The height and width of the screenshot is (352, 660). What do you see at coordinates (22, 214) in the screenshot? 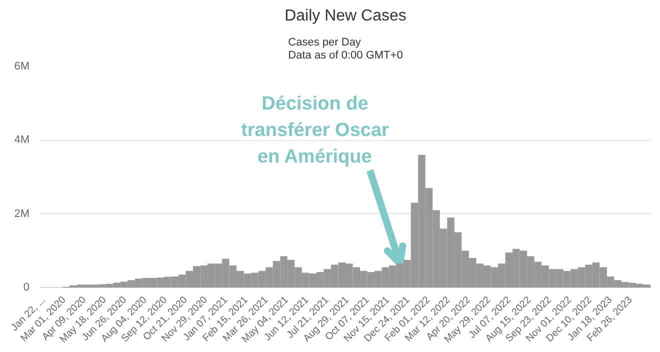
I see `y-tick-label: 2M` at bounding box center [22, 214].